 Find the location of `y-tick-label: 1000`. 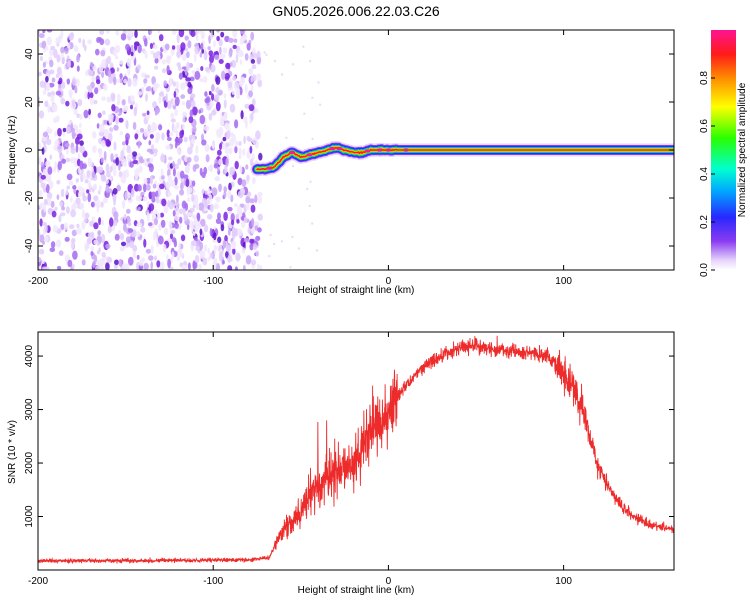

y-tick-label: 1000 is located at coordinates (29, 516).